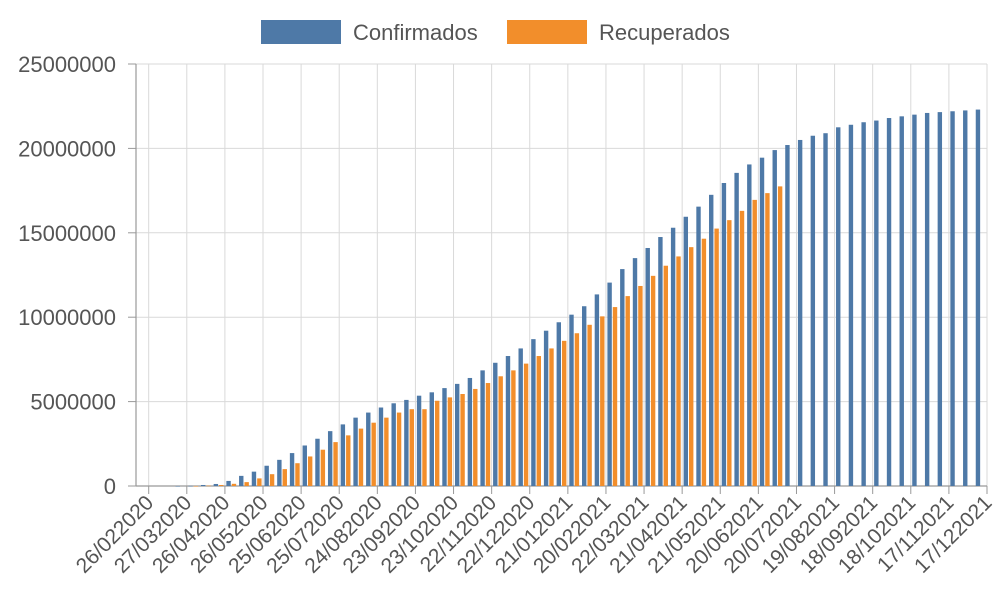  What do you see at coordinates (495, 32) in the screenshot?
I see `legend: Confirmados Recuperados` at bounding box center [495, 32].